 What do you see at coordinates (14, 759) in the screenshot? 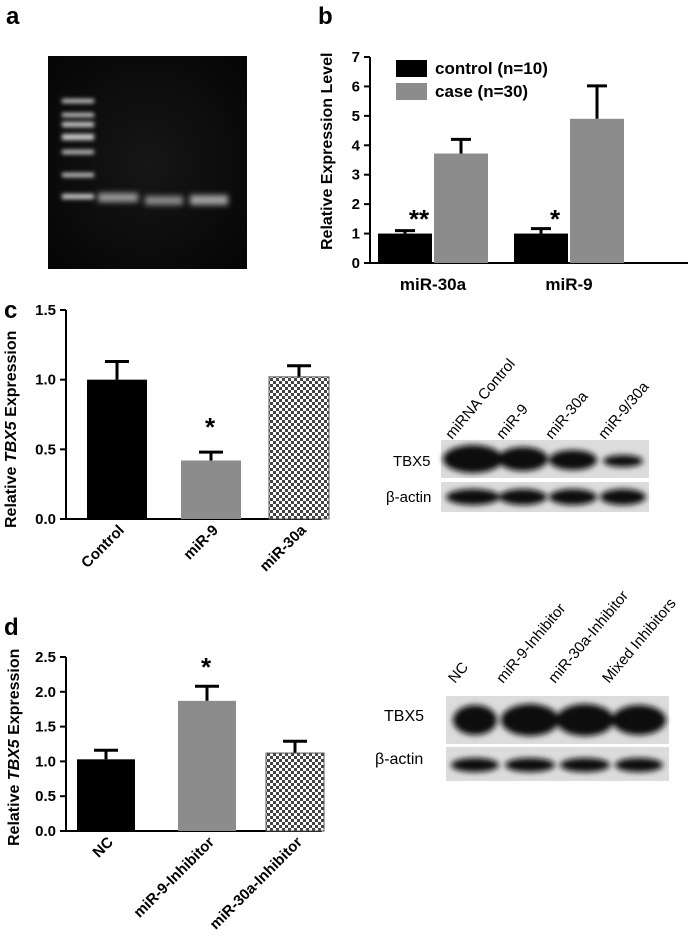
I see `chart-d-ylabel-gene: TBX5` at bounding box center [14, 759].